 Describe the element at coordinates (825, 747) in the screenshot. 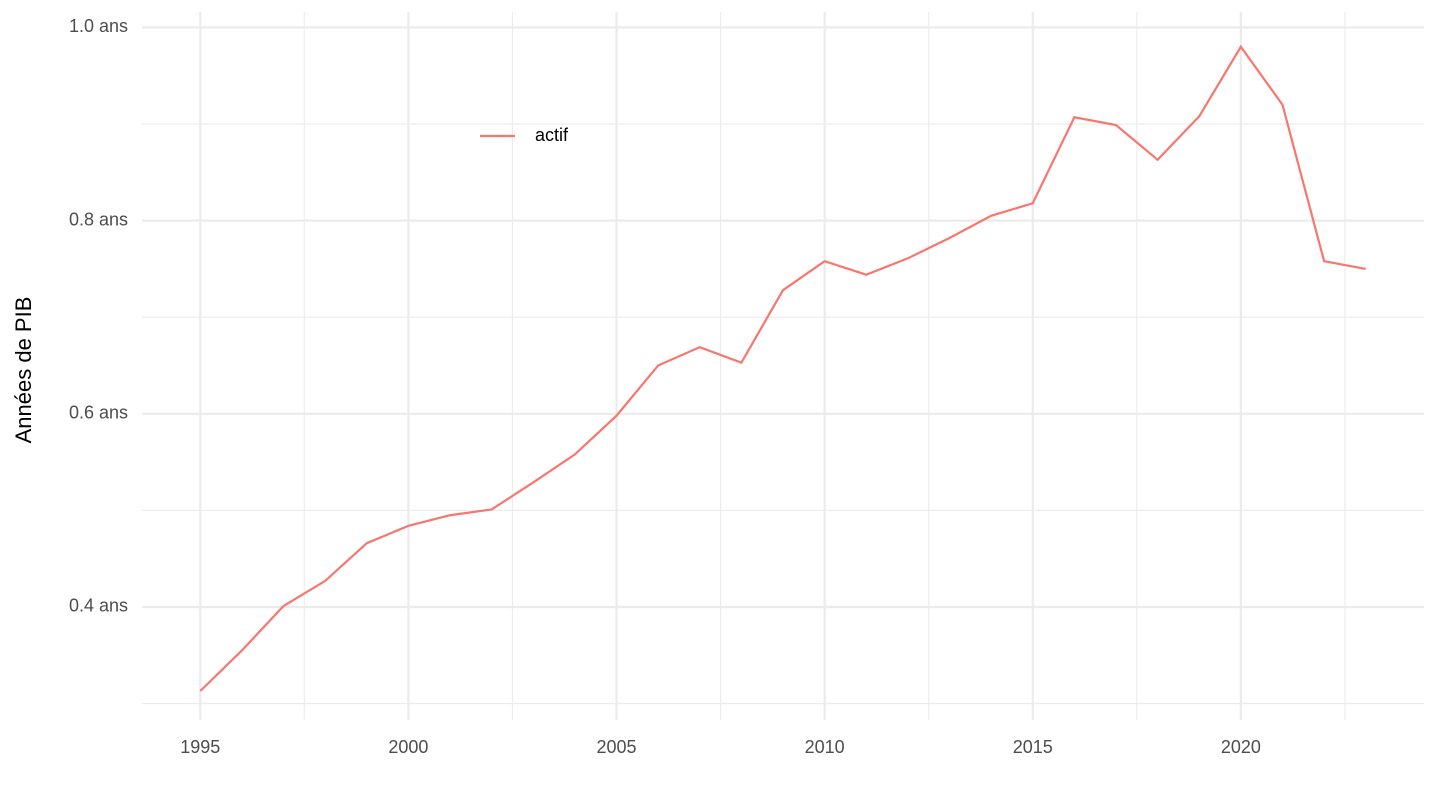

I see `x-tick-label: 2010` at that location.